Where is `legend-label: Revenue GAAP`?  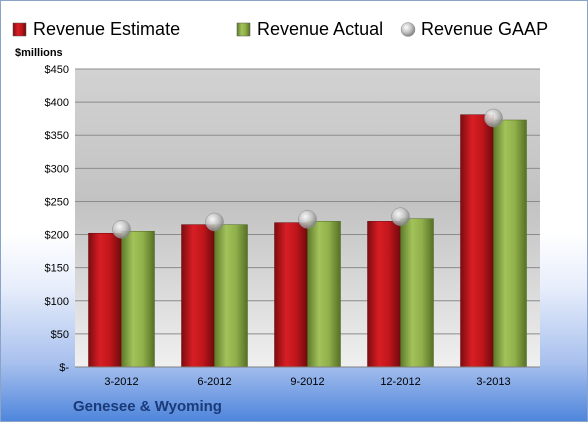
legend-label: Revenue GAAP is located at coordinates (484, 29).